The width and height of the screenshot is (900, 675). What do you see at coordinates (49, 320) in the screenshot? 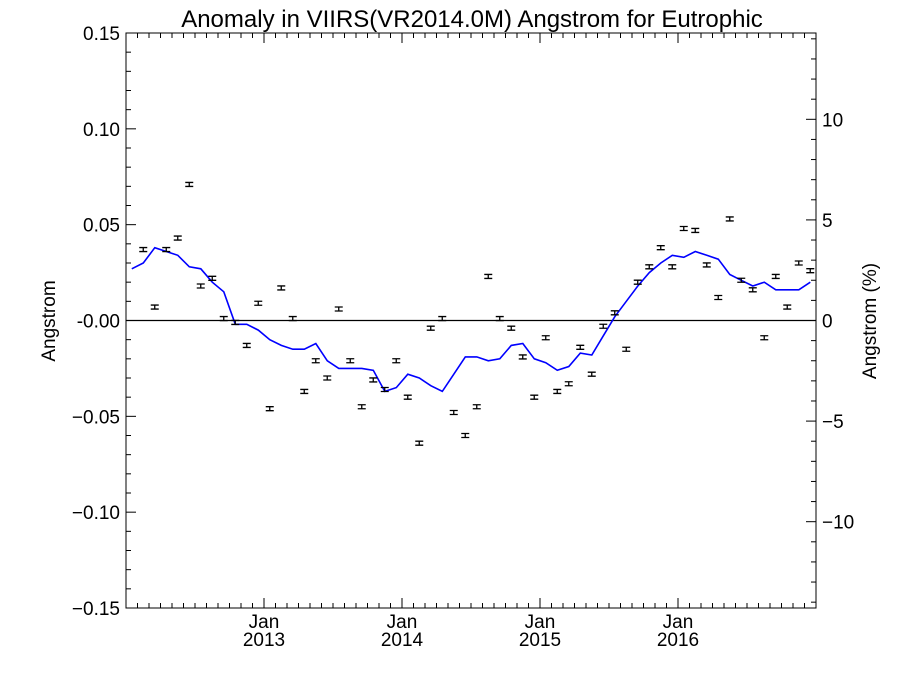
I see `y-axis-label-left: Angstrom` at bounding box center [49, 320].